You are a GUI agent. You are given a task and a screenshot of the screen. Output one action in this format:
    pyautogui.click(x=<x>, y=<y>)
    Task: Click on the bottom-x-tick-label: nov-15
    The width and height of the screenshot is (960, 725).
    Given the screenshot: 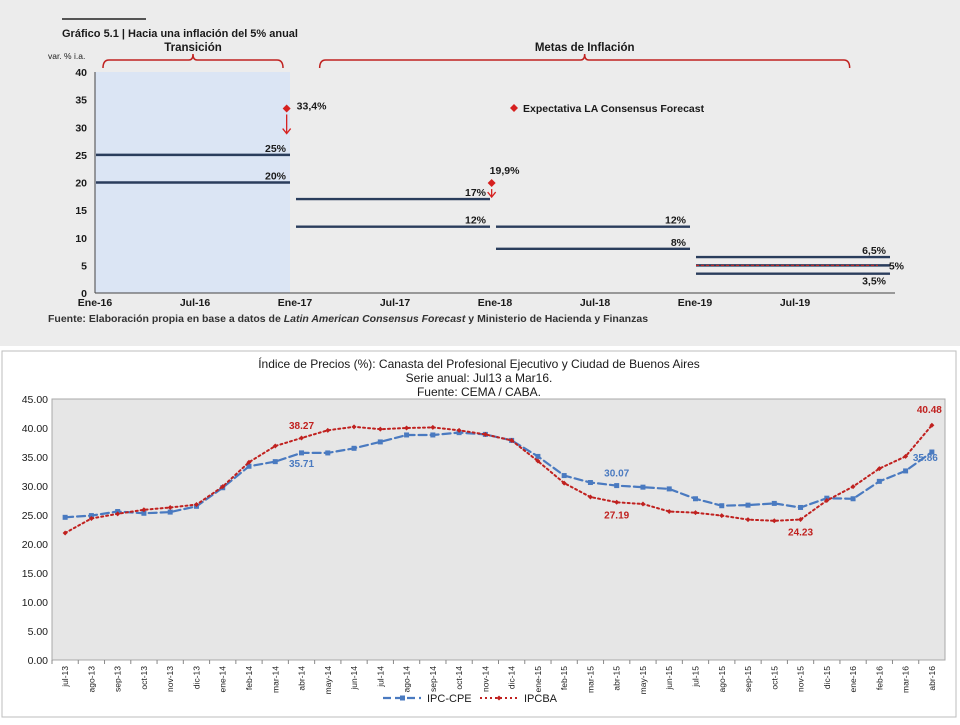 What is the action you would take?
    pyautogui.click(x=801, y=679)
    